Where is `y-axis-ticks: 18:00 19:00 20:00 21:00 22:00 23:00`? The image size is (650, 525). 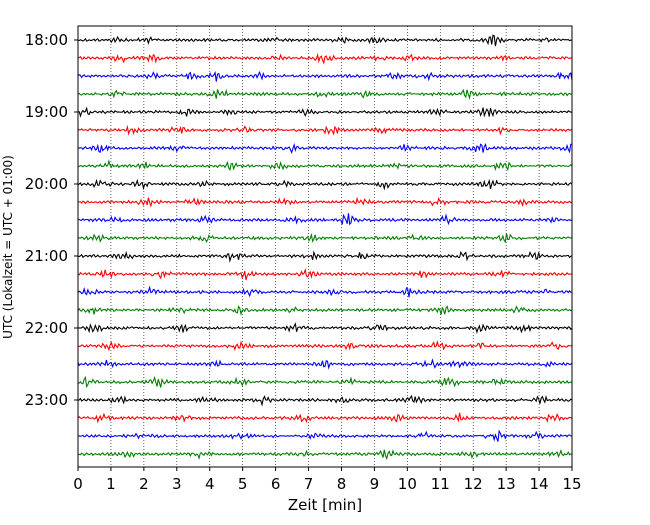 y-axis-ticks: 18:00 19:00 20:00 21:00 22:00 23:00 is located at coordinates (51, 220).